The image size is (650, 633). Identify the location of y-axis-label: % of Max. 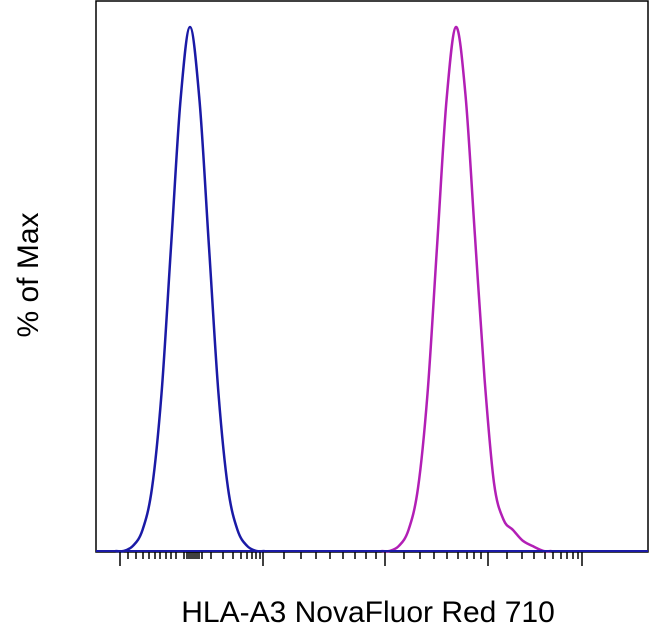
(28, 274).